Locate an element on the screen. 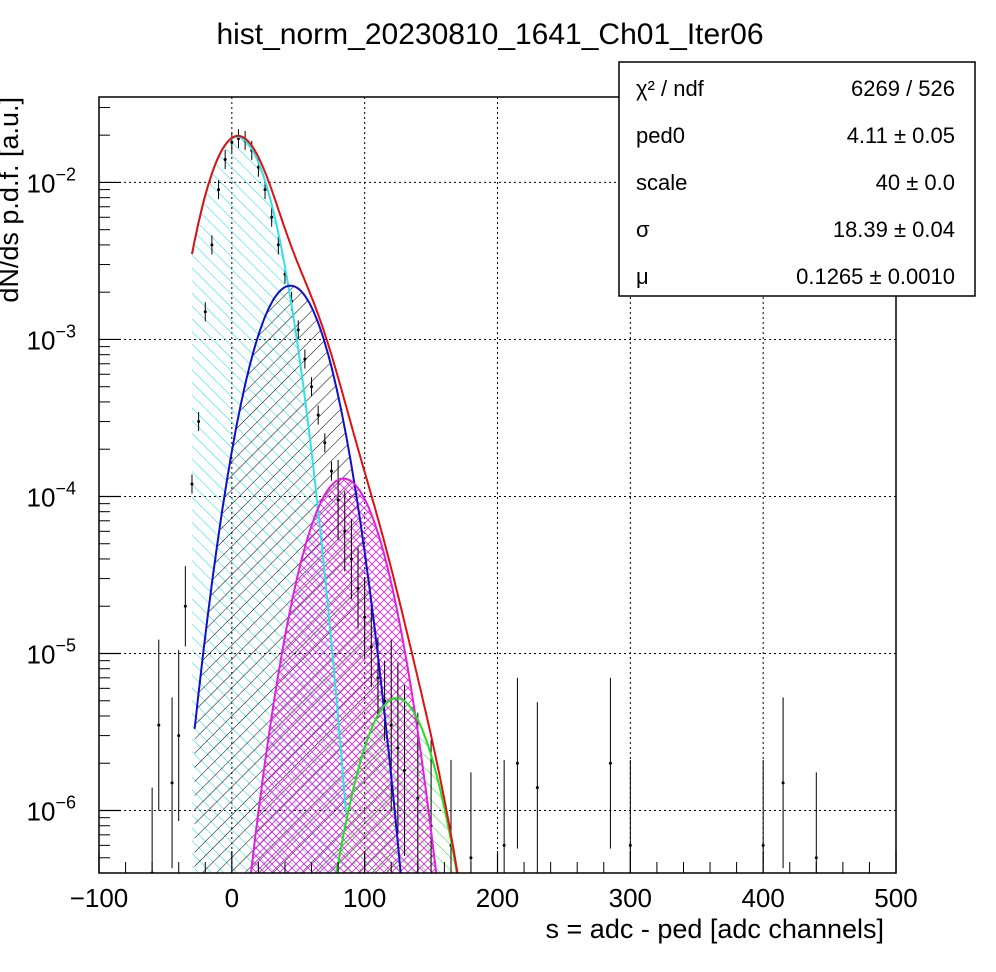 Image resolution: width=996 pixels, height=972 pixels. stats-label: μ is located at coordinates (642, 276).